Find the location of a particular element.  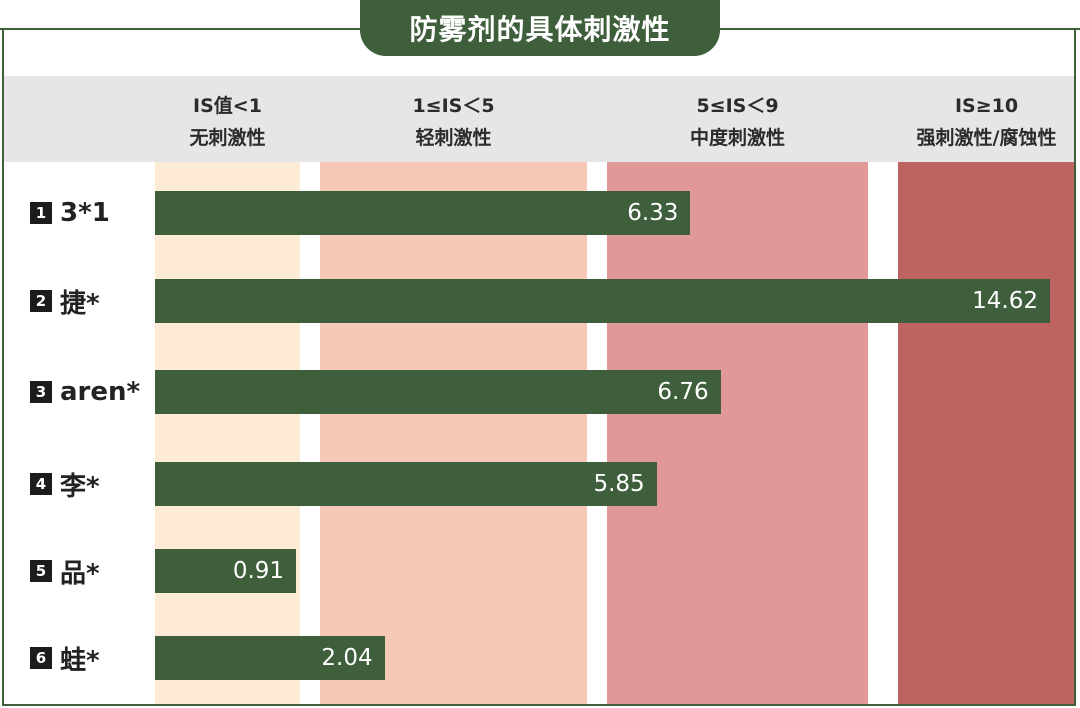

row-label: 3 aren* is located at coordinates (85, 392).